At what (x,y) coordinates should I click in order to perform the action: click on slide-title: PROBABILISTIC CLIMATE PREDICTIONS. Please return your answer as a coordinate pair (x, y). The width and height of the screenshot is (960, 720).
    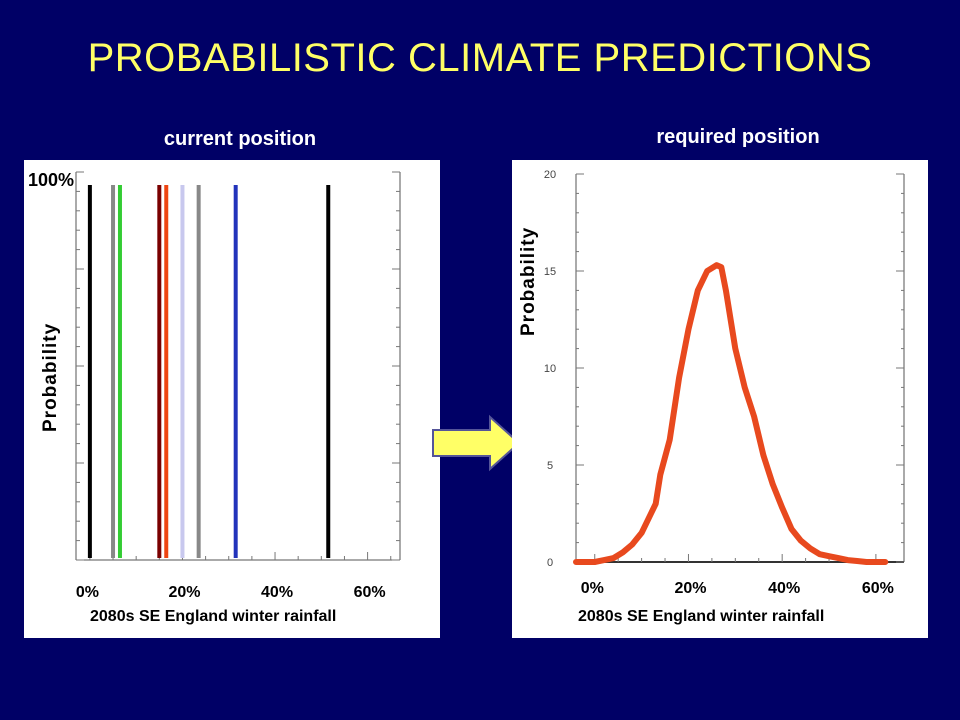
    Looking at the image, I should click on (480, 58).